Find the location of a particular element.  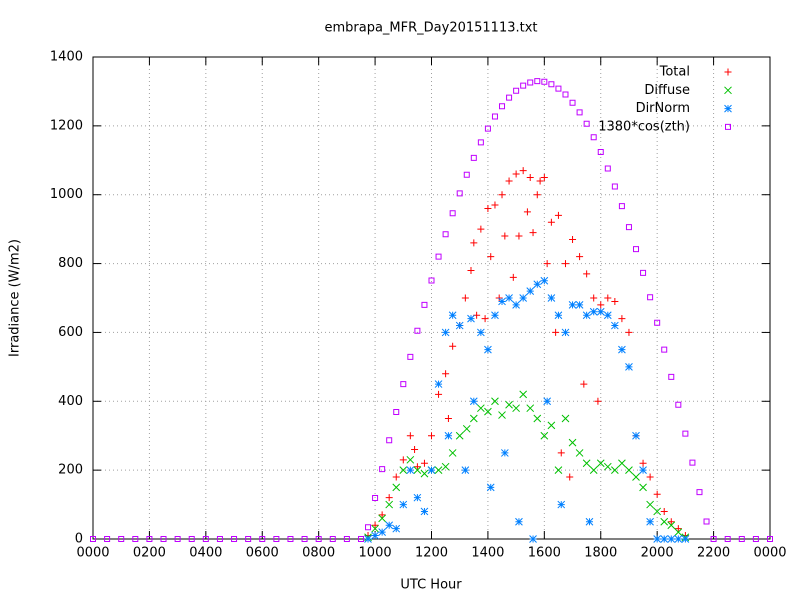

legend-label: Diffuse is located at coordinates (667, 90).